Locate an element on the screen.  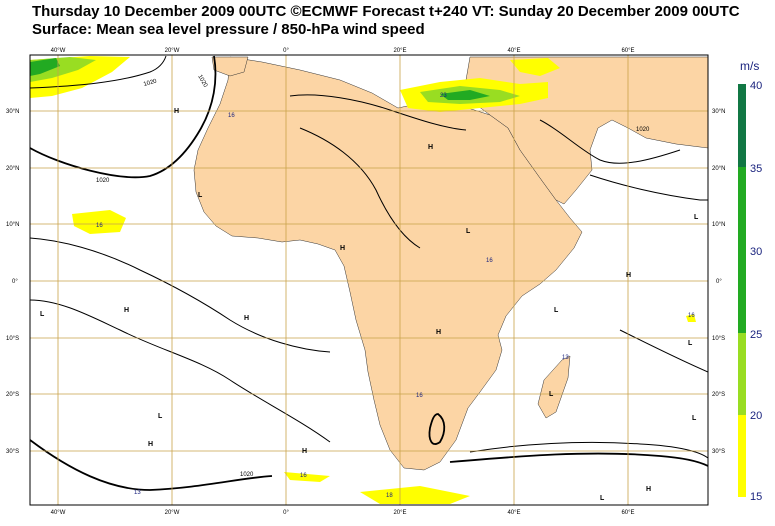
colorbar-tick: 15 is located at coordinates (756, 497).